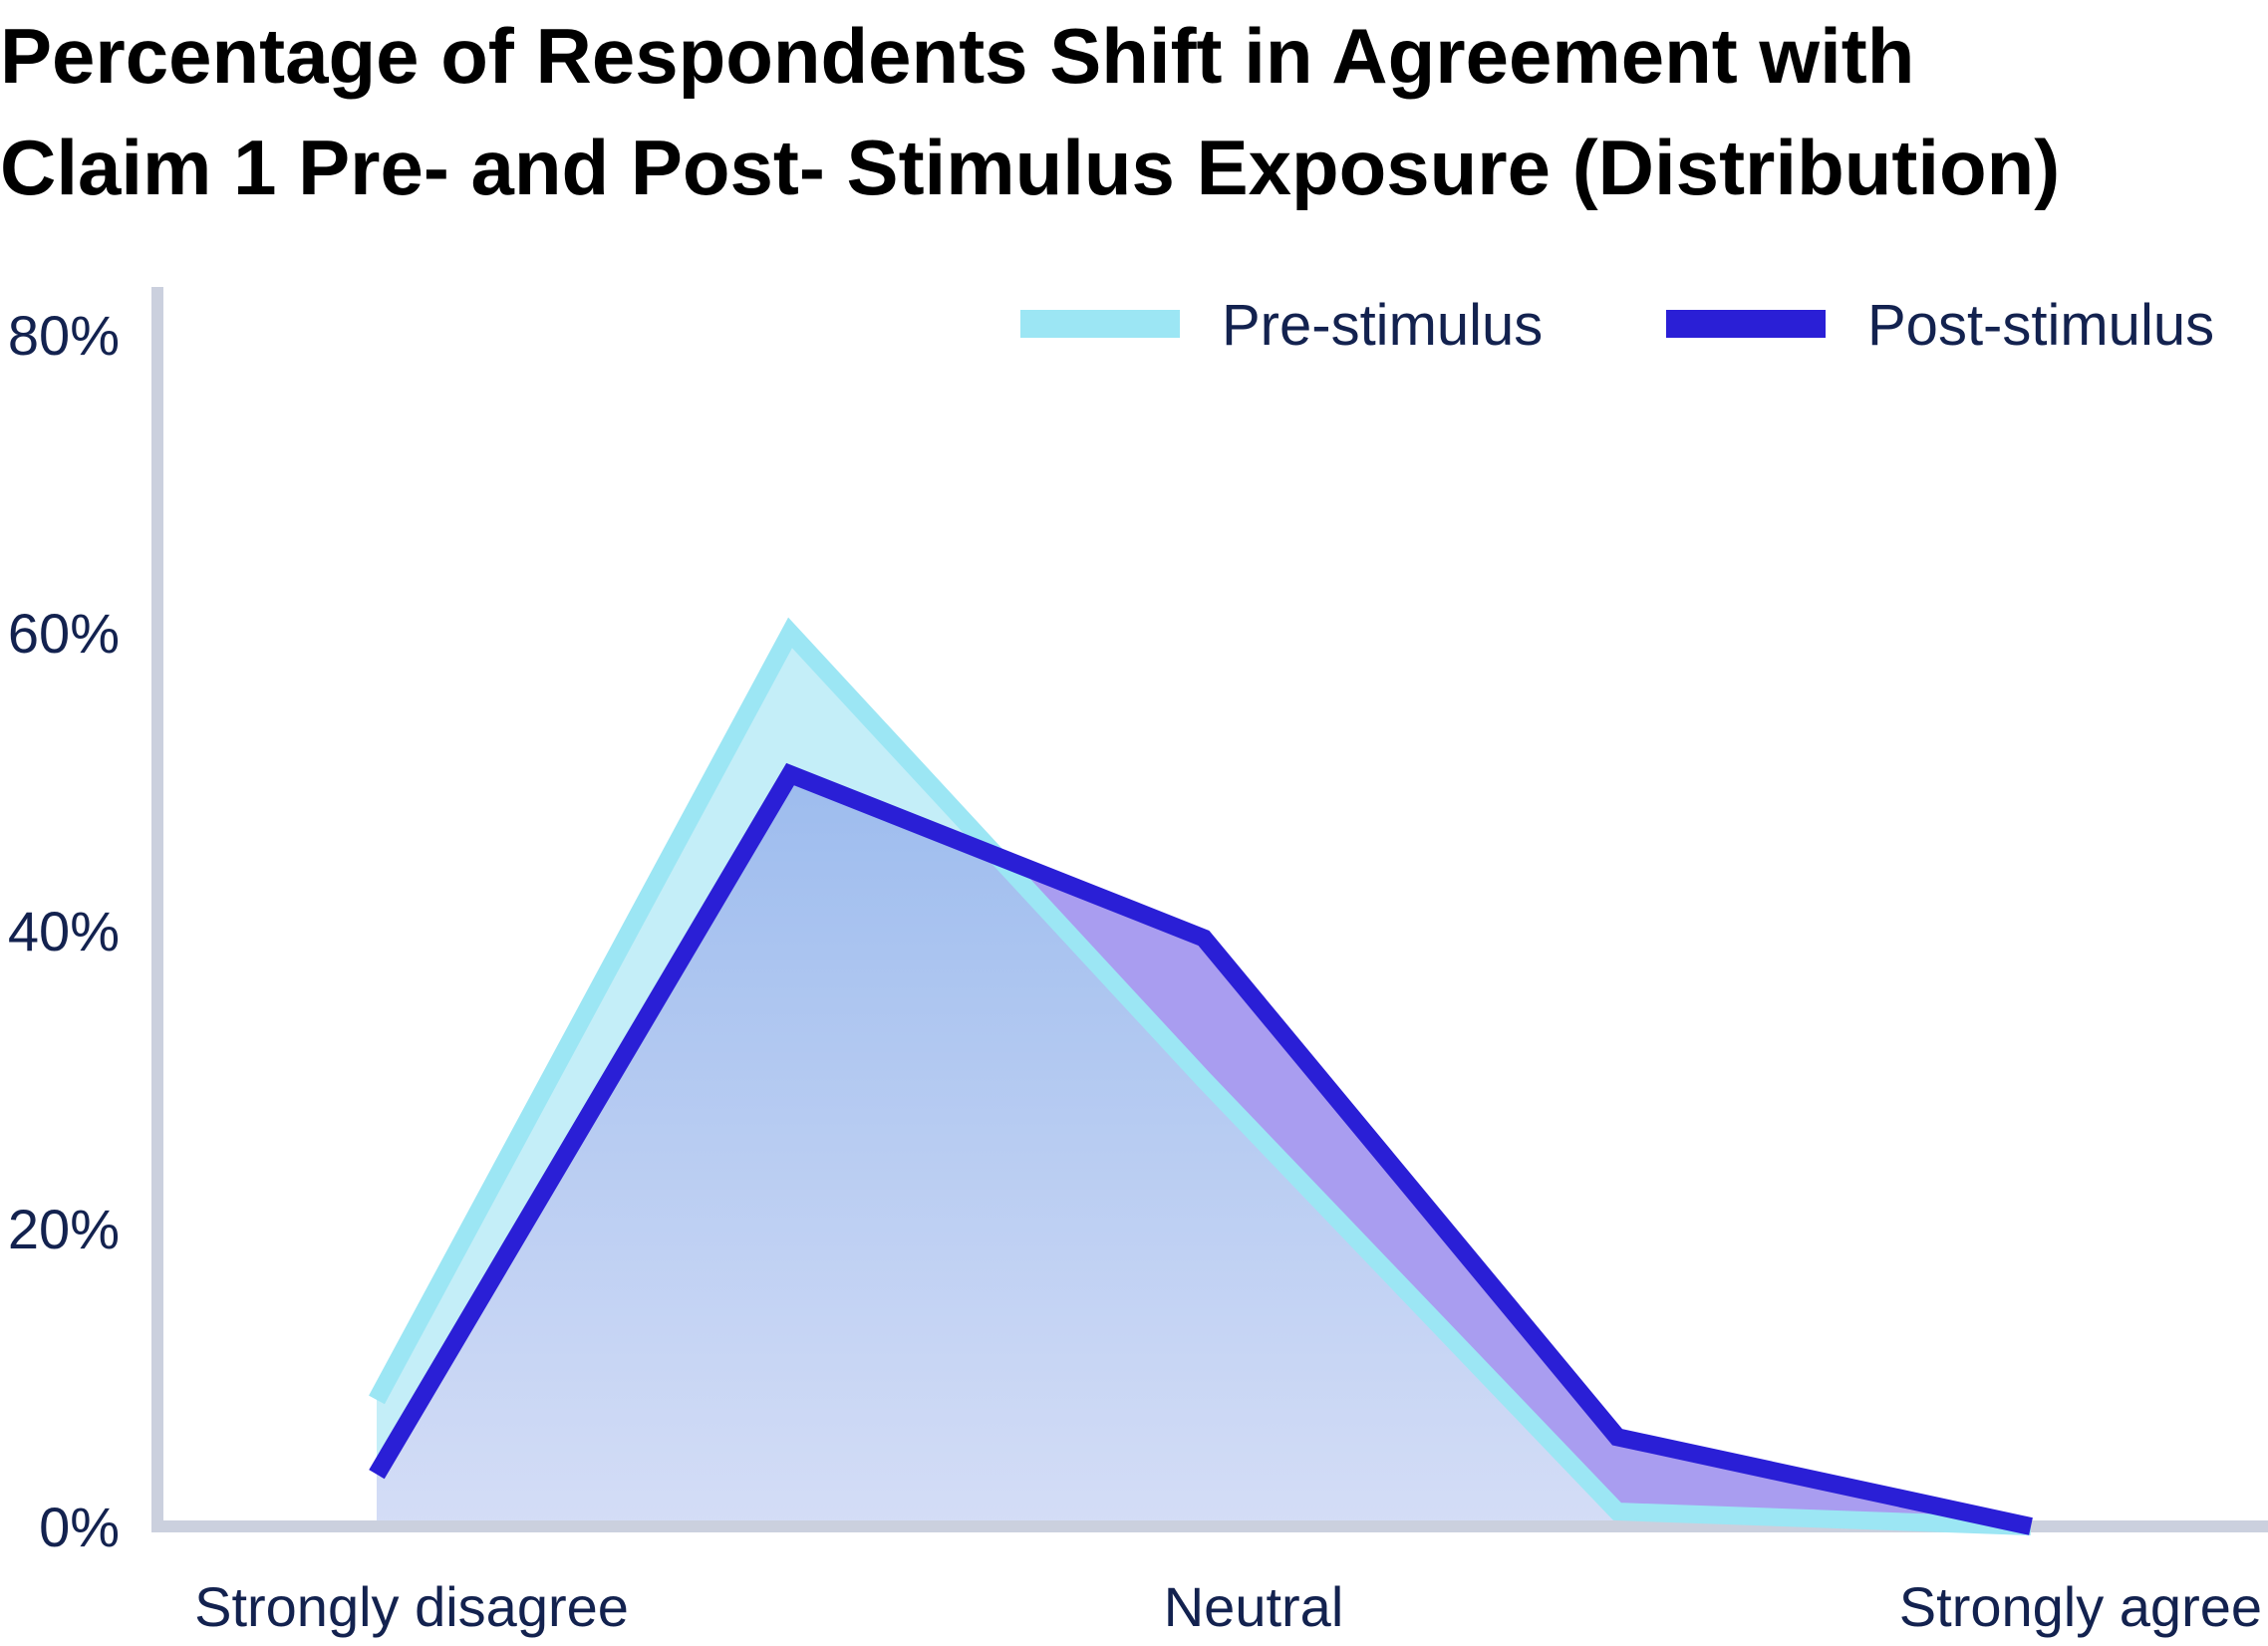 The height and width of the screenshot is (1646, 2268). What do you see at coordinates (64, 931) in the screenshot?
I see `y-tick-label: 40%` at bounding box center [64, 931].